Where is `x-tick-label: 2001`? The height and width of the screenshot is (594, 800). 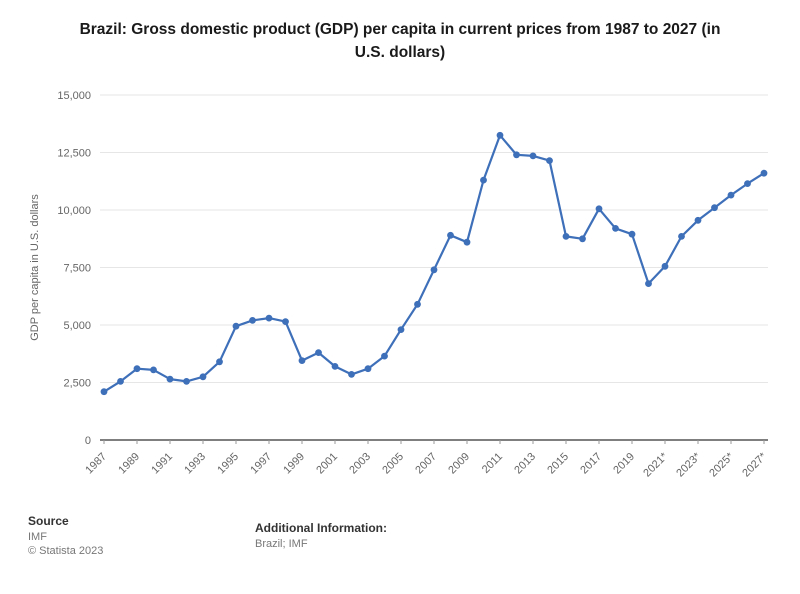 x-tick-label: 2001 is located at coordinates (327, 464).